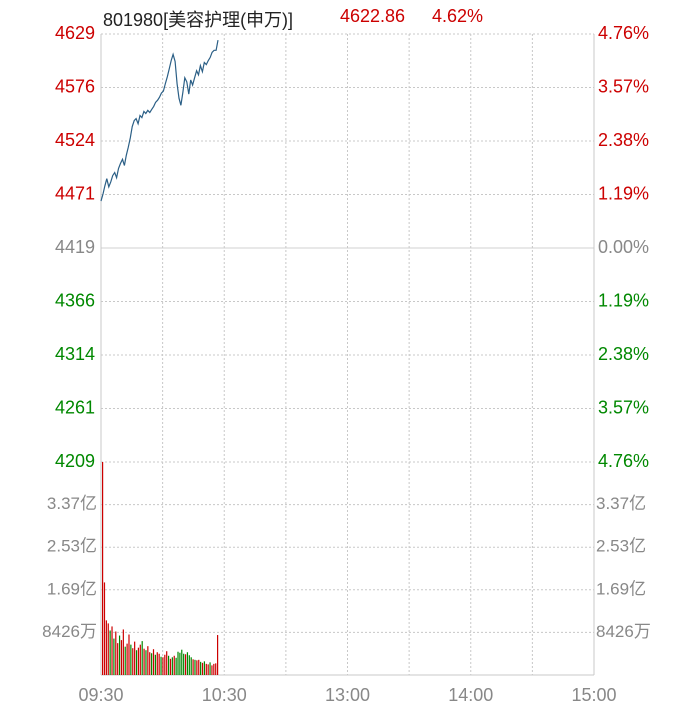 Image resolution: width=678 pixels, height=709 pixels. I want to click on y-tick-label-left: 4629, so click(75, 33).